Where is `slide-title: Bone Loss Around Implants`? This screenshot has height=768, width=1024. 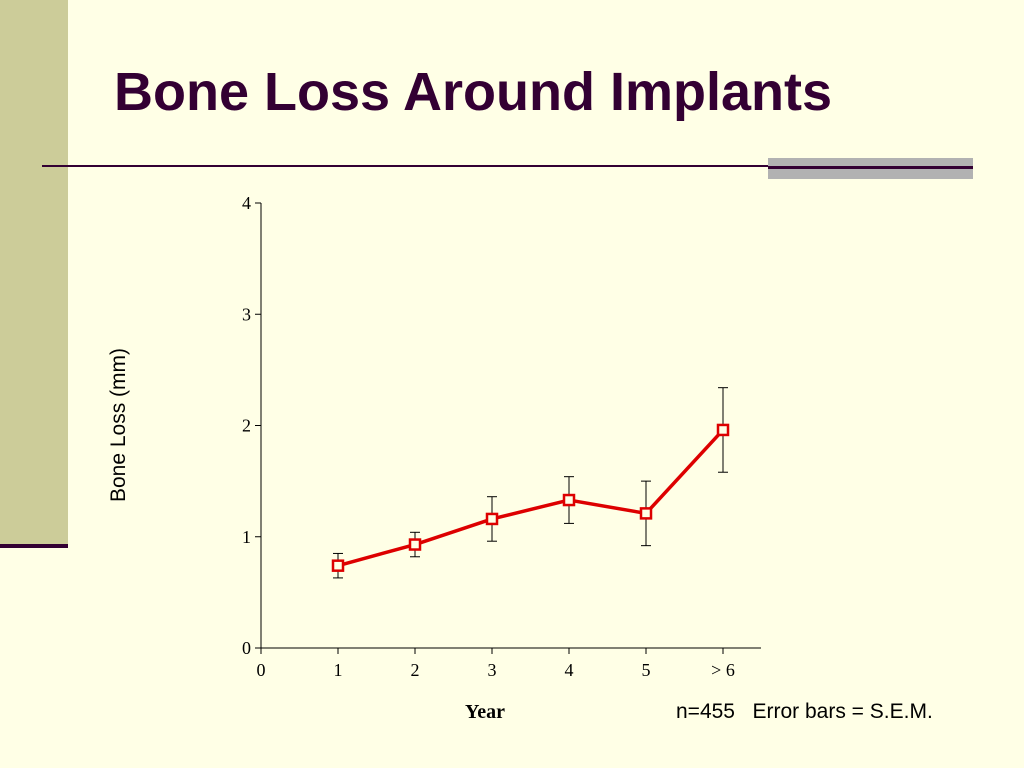 slide-title: Bone Loss Around Implants is located at coordinates (473, 92).